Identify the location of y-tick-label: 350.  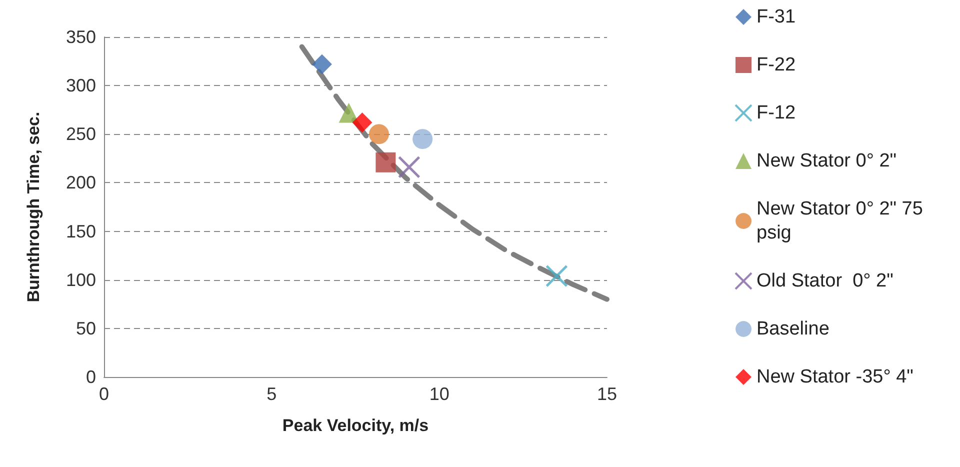
(81, 37).